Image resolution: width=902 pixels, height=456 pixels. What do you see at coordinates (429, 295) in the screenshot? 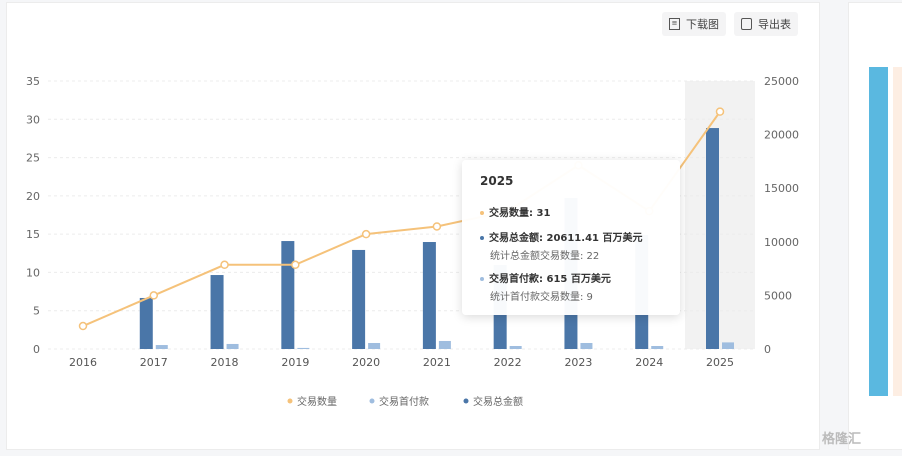
I see `bar-total-2021` at bounding box center [429, 295].